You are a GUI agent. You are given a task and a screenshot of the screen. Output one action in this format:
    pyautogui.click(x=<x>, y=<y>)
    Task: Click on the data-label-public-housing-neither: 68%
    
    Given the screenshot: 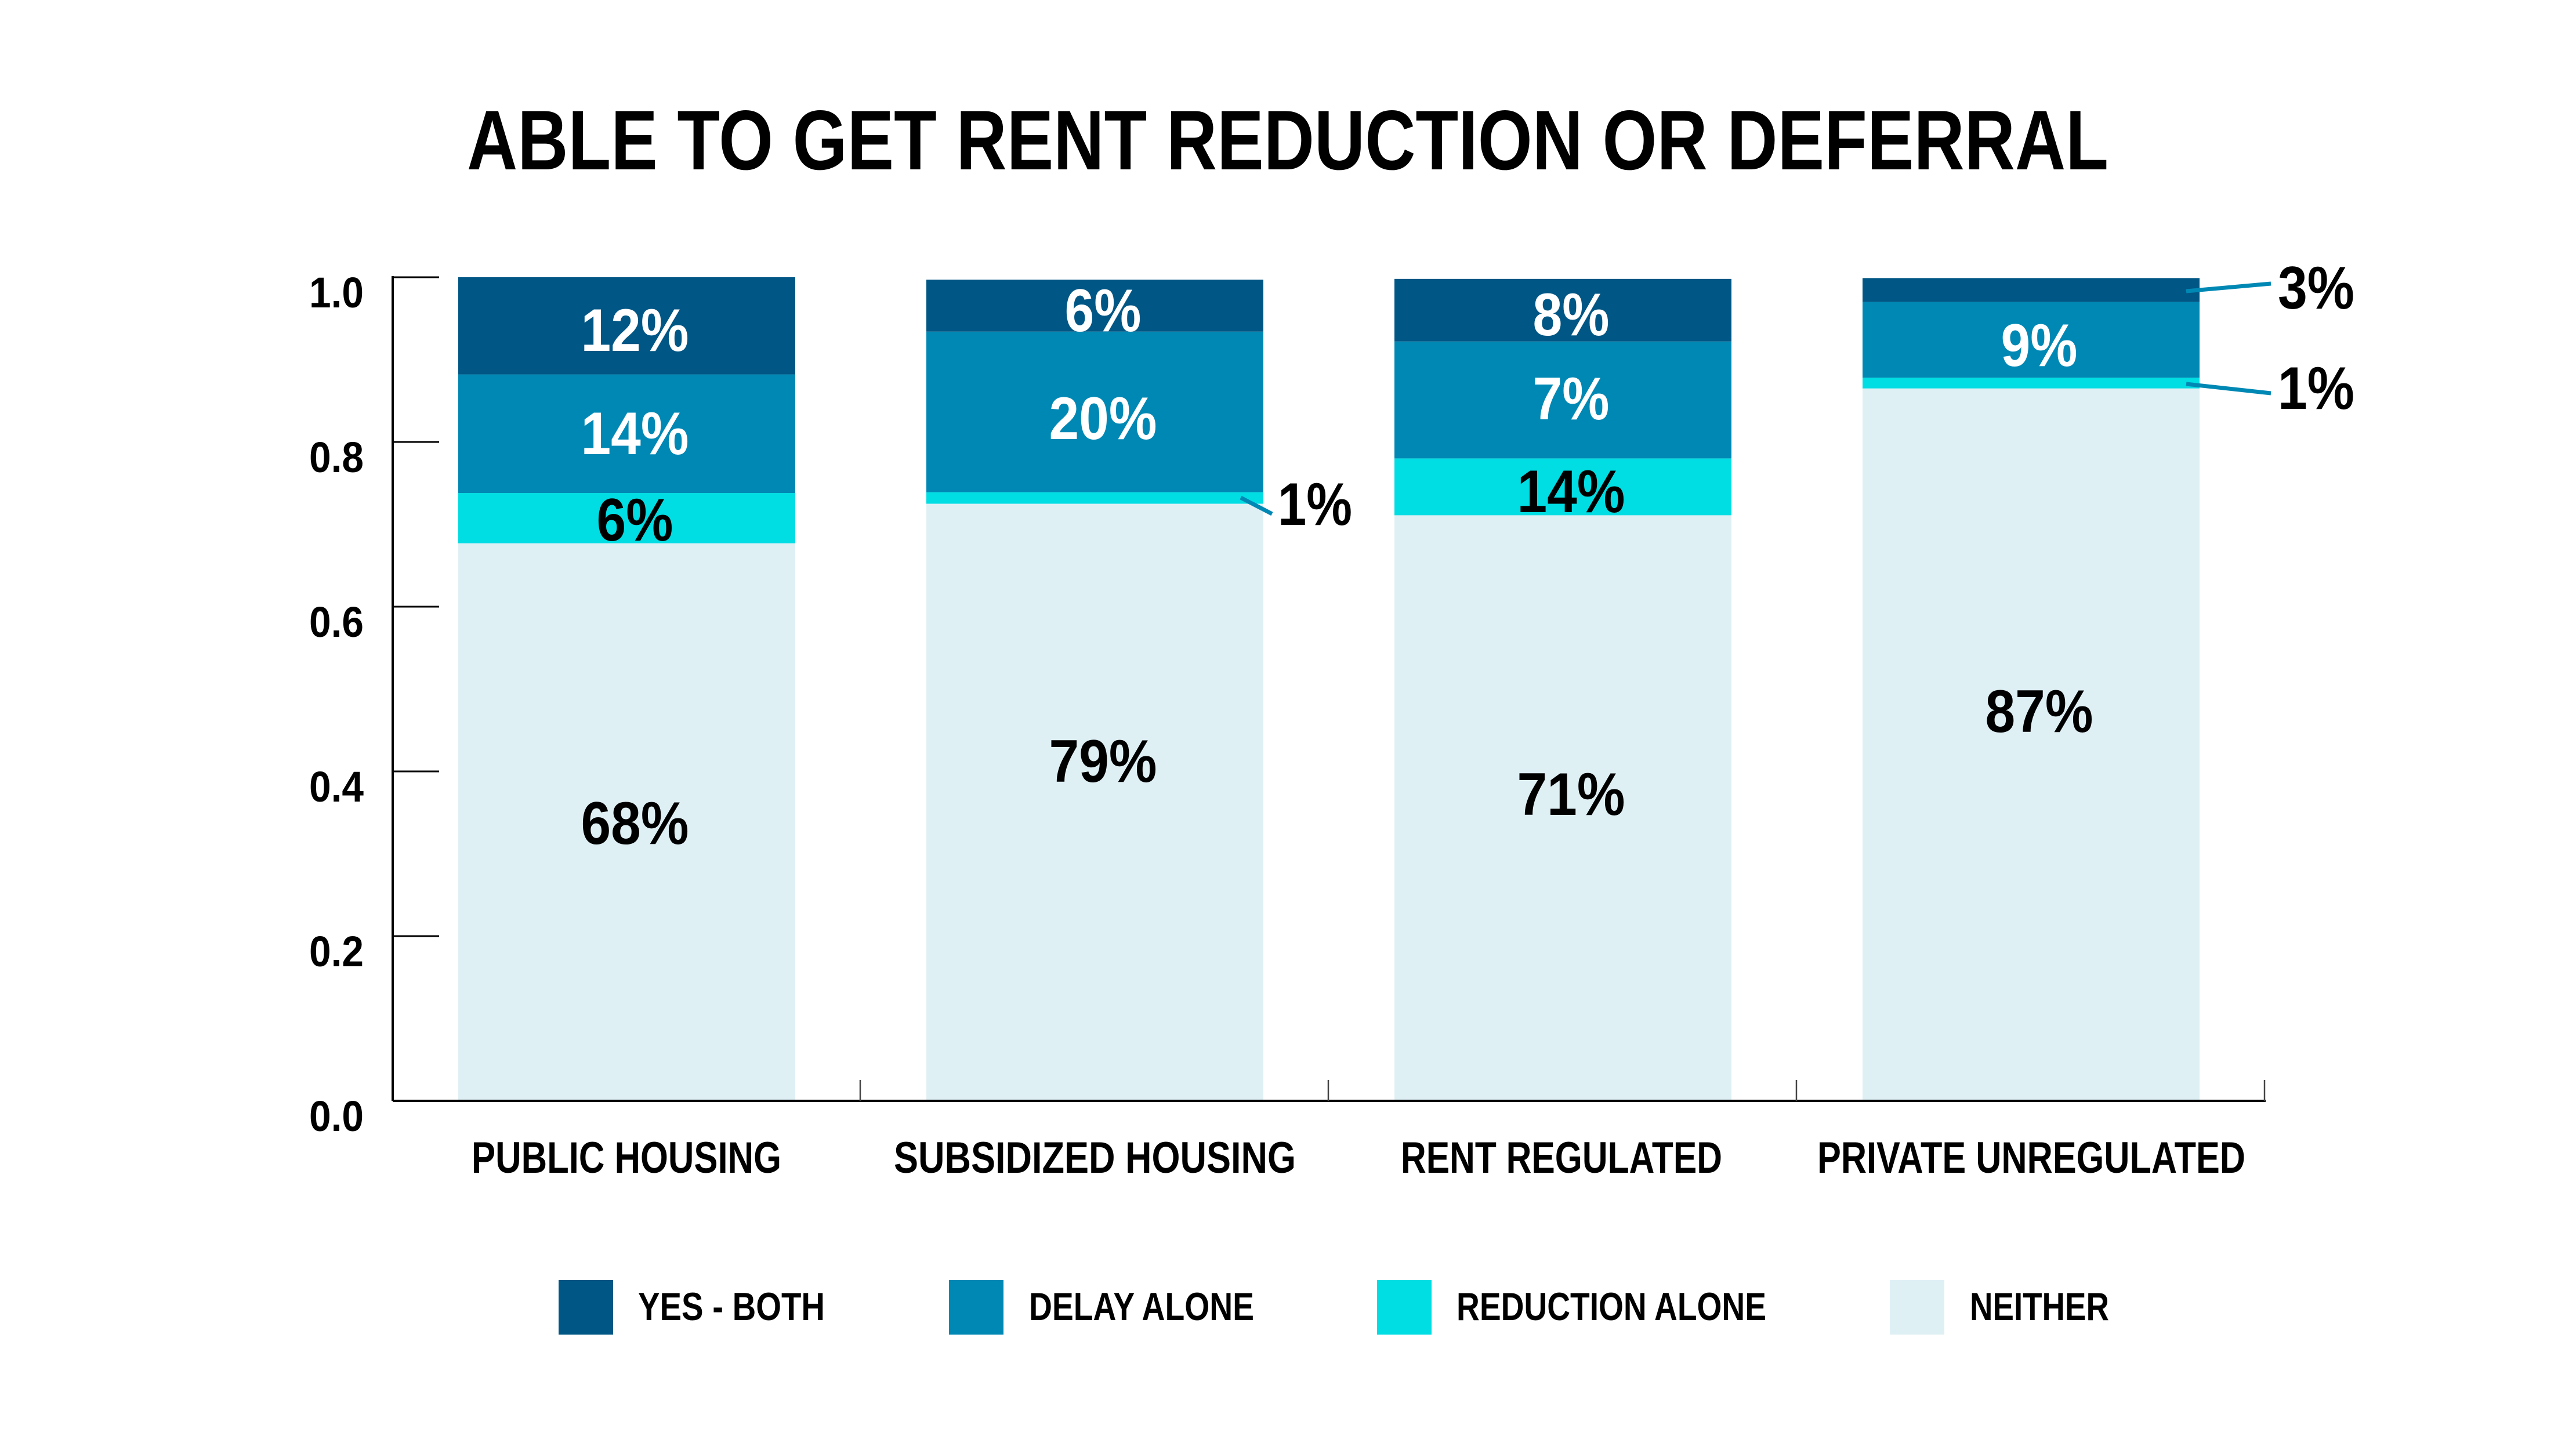 What is the action you would take?
    pyautogui.click(x=635, y=823)
    